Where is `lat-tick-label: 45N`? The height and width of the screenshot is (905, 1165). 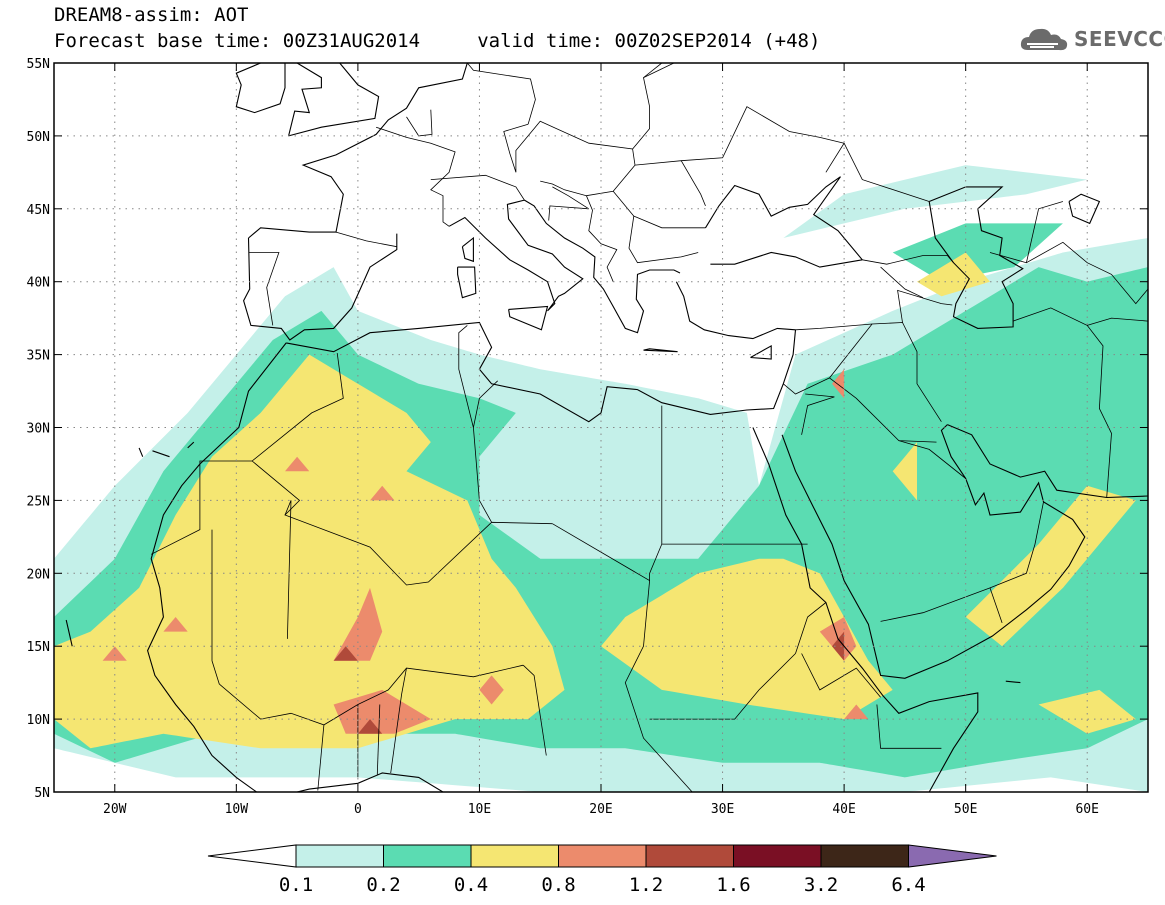
lat-tick-label: 45N is located at coordinates (38, 210).